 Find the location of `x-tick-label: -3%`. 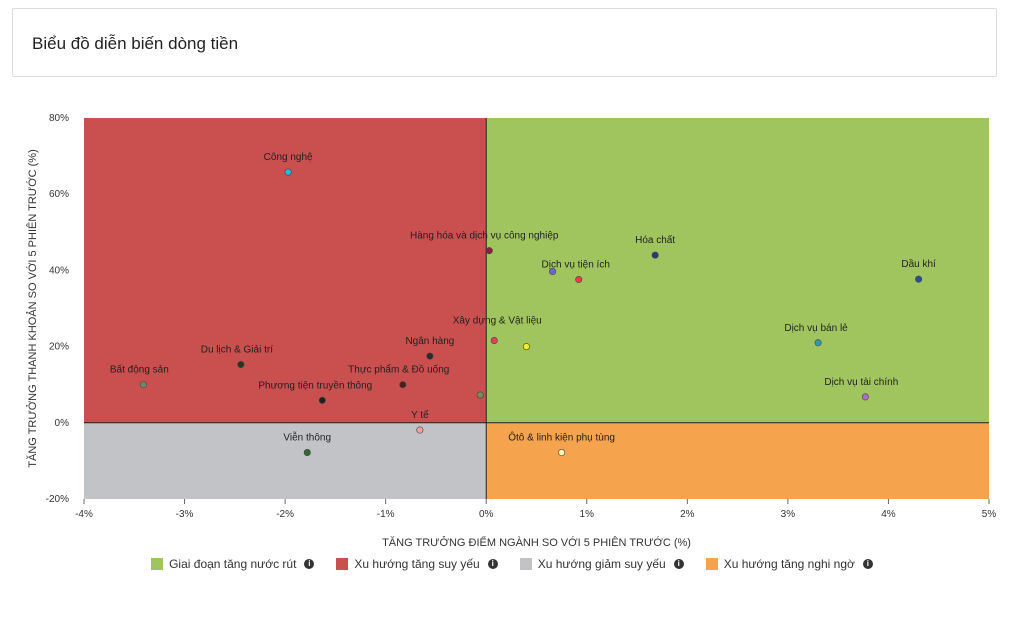

x-tick-label: -3% is located at coordinates (185, 514).